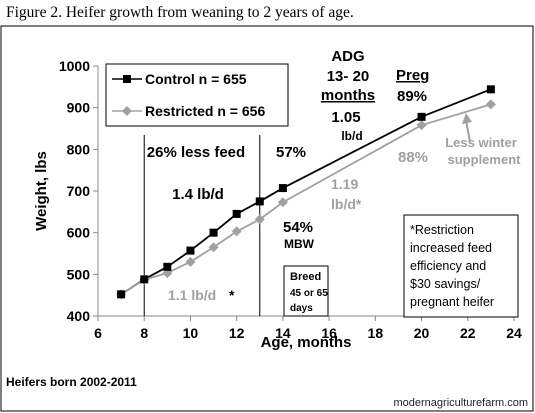 Image resolution: width=535 pixels, height=413 pixels. What do you see at coordinates (237, 333) in the screenshot?
I see `x-tick-label: 12` at bounding box center [237, 333].